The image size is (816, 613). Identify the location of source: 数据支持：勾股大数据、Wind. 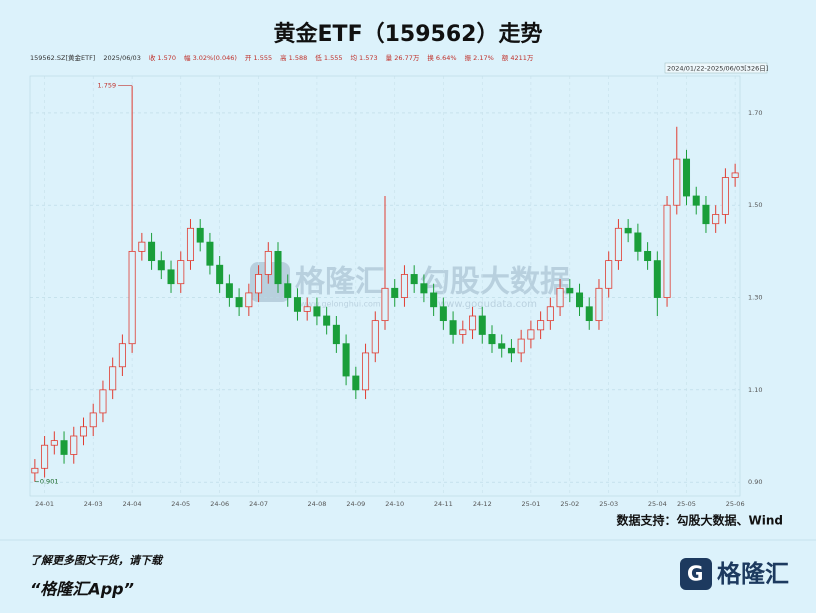
(700, 520).